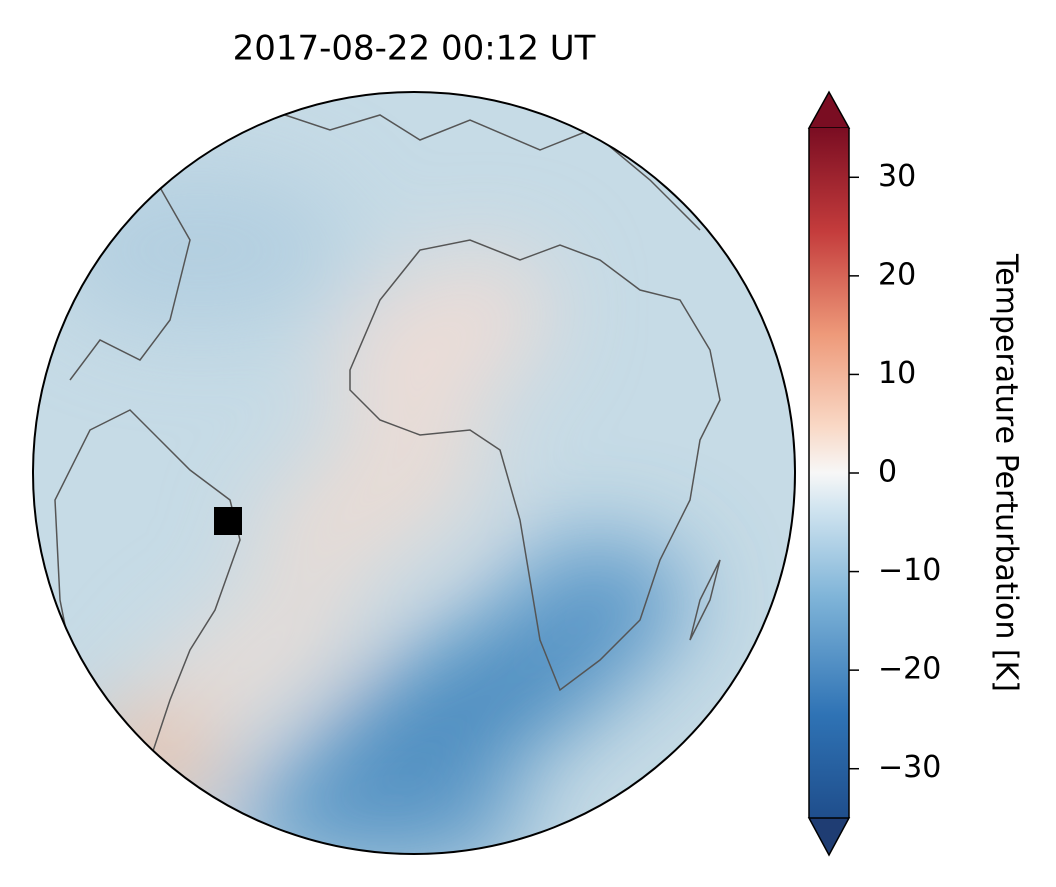 This screenshot has height=887, width=1056. What do you see at coordinates (829, 109) in the screenshot?
I see `colorbar-extend-max` at bounding box center [829, 109].